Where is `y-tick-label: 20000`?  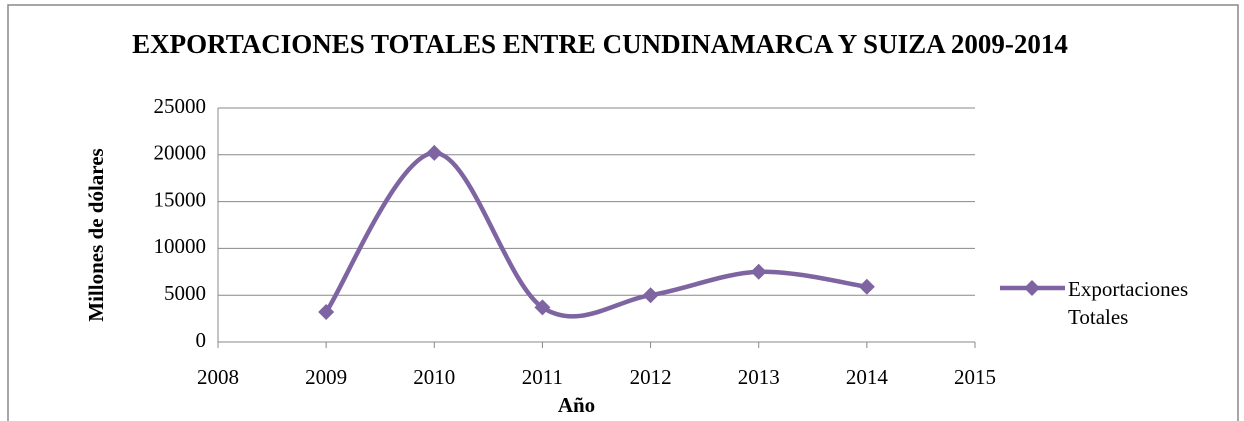 y-tick-label: 20000 is located at coordinates (180, 153).